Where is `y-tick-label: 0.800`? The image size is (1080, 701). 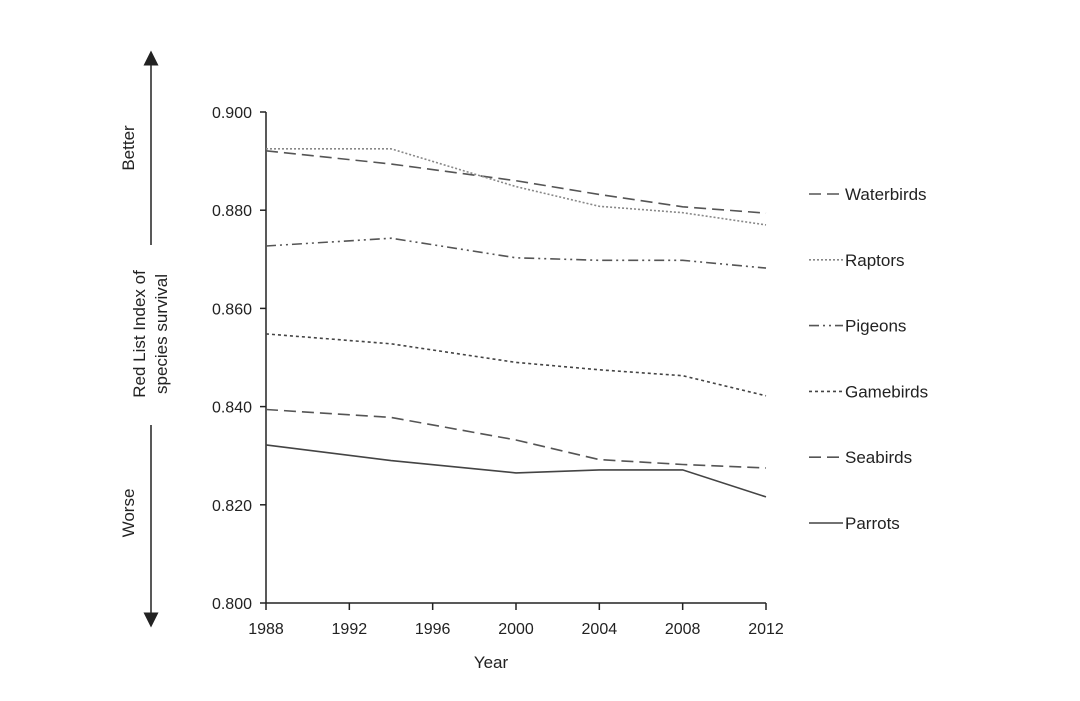
y-tick-label: 0.800 is located at coordinates (232, 604).